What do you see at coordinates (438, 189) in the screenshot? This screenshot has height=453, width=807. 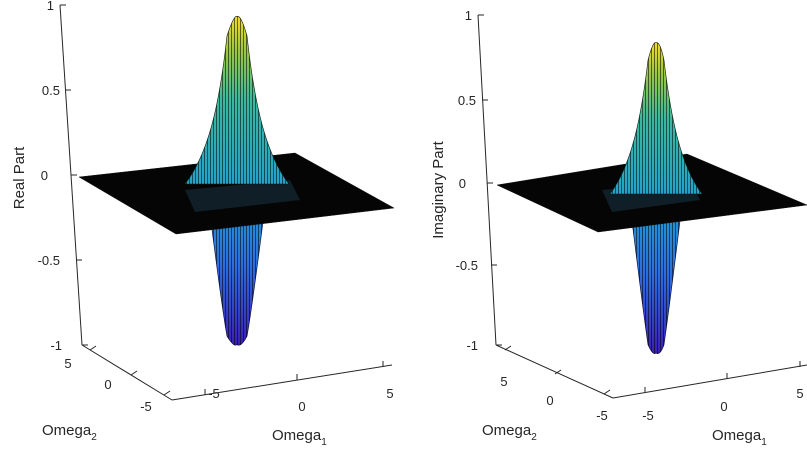 I see `z-axis-label: Imaginary Part` at bounding box center [438, 189].